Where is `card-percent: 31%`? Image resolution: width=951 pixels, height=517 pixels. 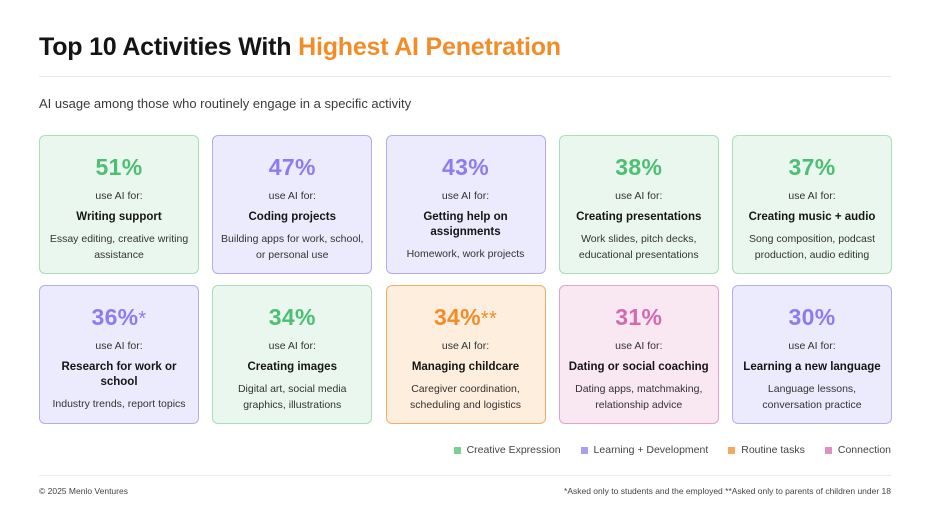 card-percent: 31% is located at coordinates (639, 317).